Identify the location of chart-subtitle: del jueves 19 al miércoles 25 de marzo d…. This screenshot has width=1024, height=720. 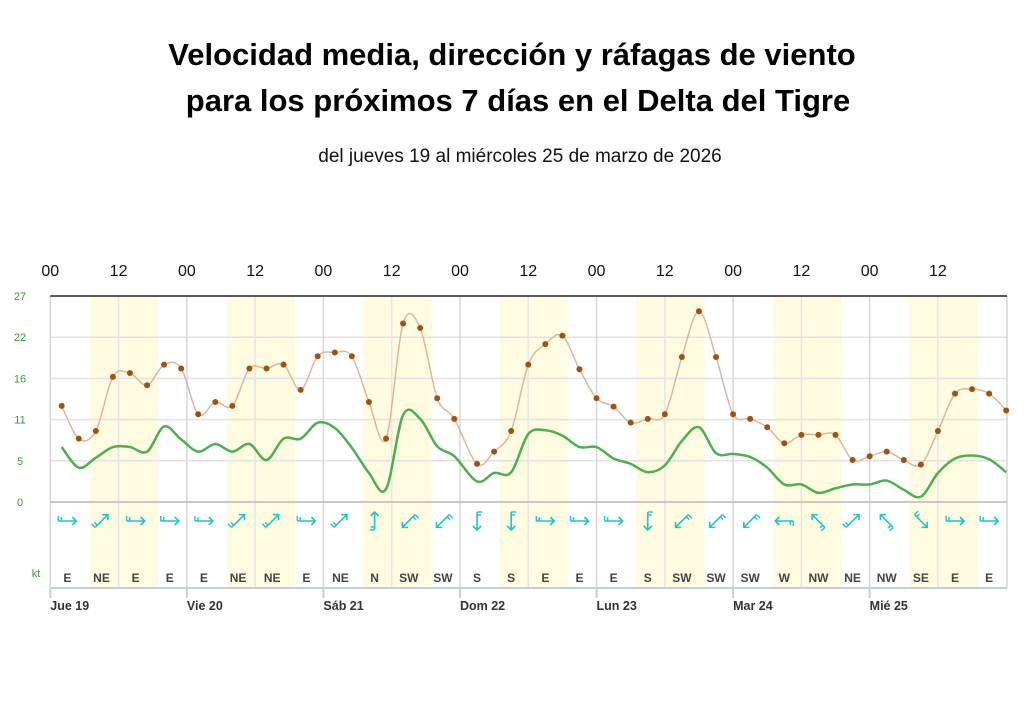
(520, 156).